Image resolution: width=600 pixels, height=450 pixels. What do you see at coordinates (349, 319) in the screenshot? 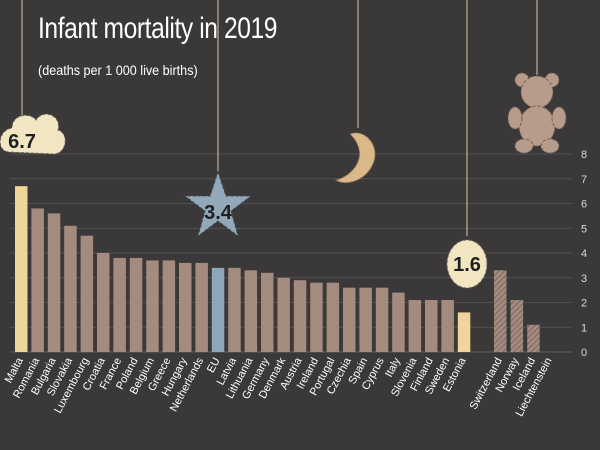
I see `bar-czechia` at bounding box center [349, 319].